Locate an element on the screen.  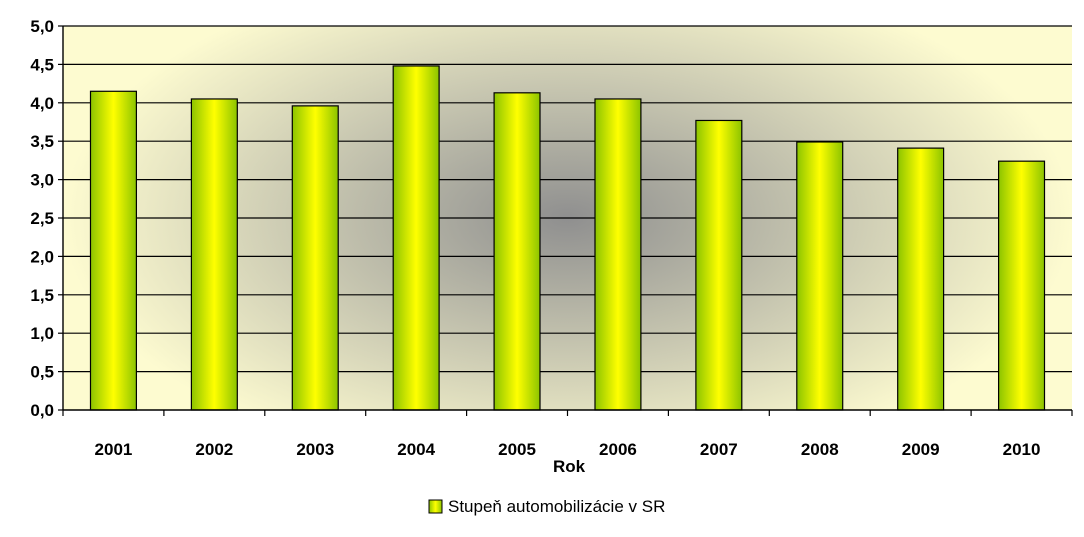
y-tick-labels: 0,0 0,5 1,0 1,5 2,0 2,5 3,0 3,5 4,0 4,5 5,0 is located at coordinates (42, 218).